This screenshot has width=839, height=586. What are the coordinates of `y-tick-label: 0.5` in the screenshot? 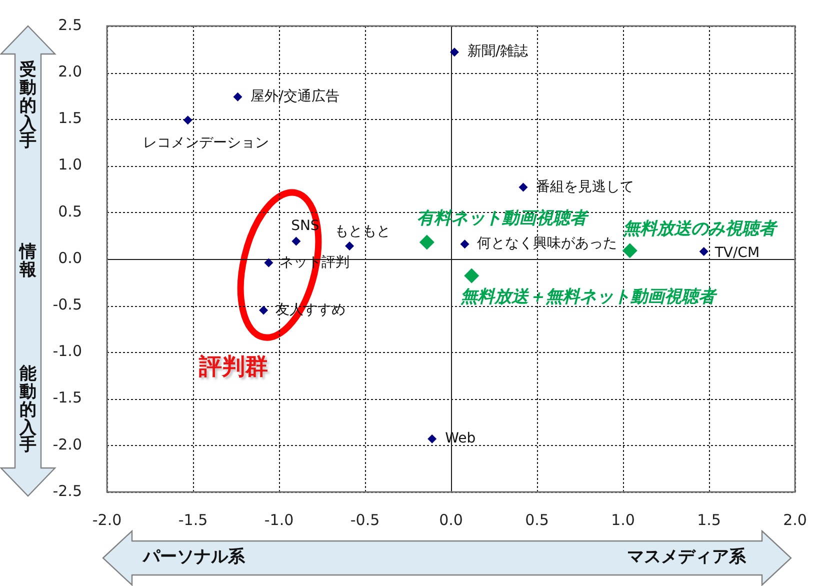 It's located at (70, 211).